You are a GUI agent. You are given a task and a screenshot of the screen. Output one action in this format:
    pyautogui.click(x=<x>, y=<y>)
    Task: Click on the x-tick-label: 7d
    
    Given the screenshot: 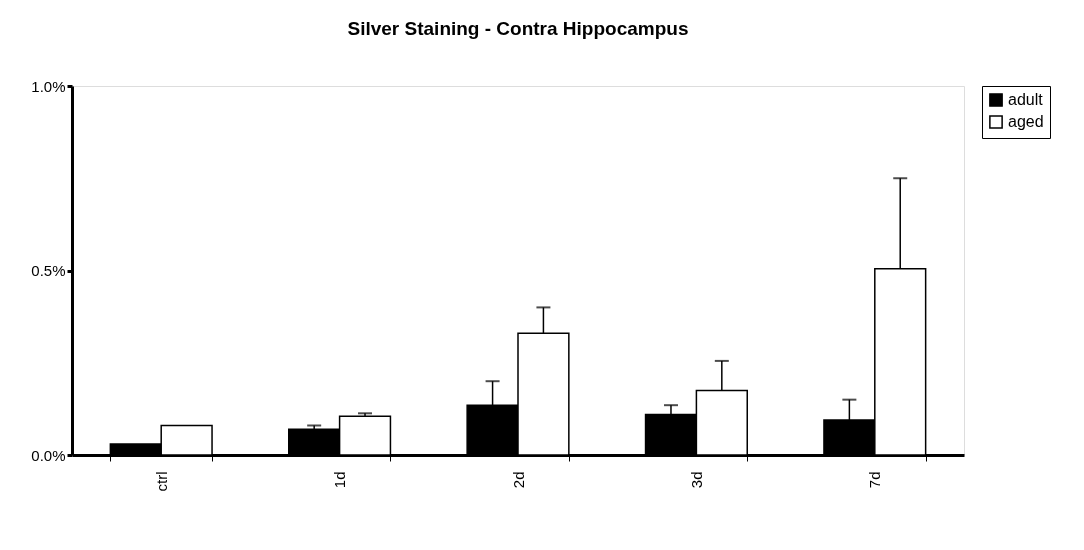 What is the action you would take?
    pyautogui.click(x=875, y=480)
    